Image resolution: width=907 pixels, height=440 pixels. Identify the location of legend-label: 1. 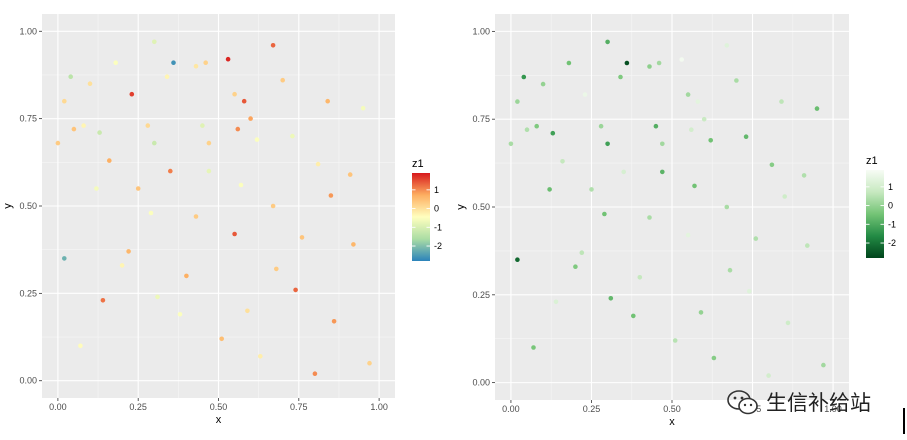
(890, 187).